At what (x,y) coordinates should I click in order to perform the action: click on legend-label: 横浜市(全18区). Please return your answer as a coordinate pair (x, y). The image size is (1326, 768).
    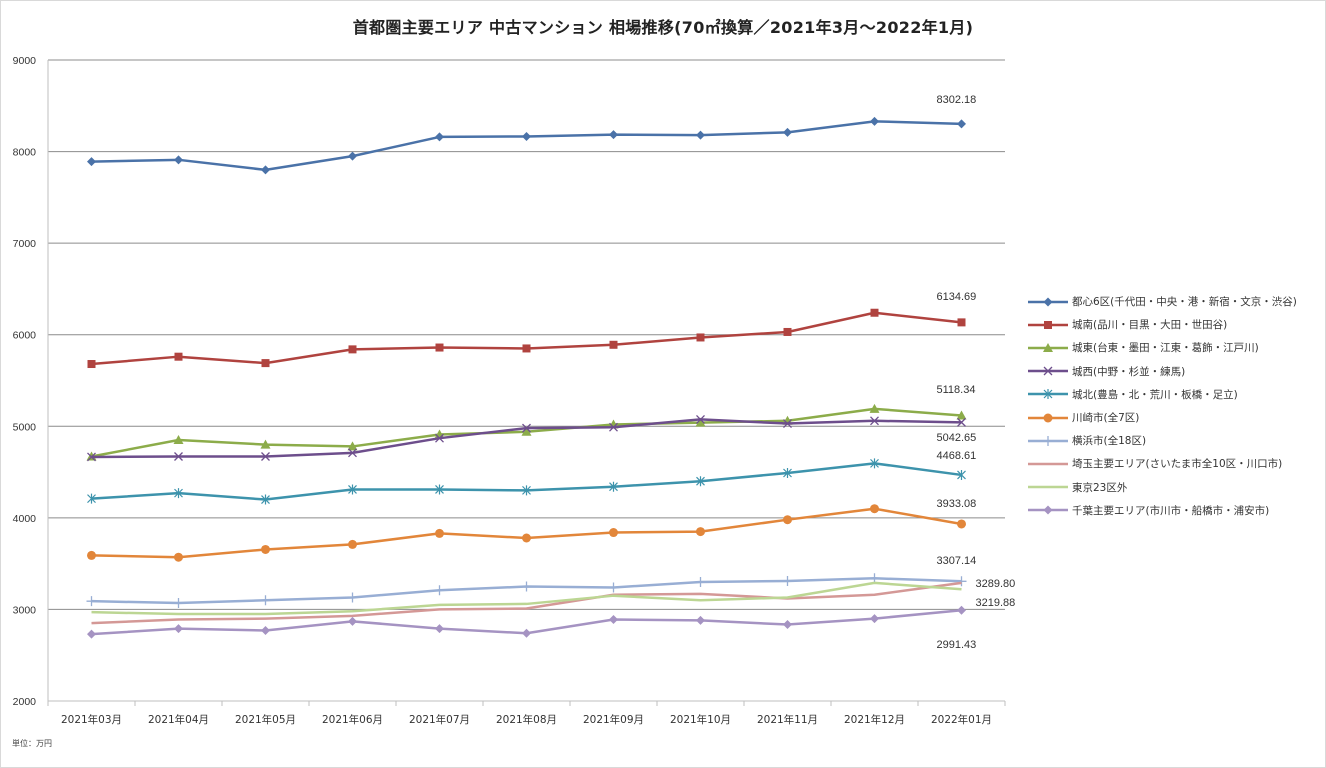
    Looking at the image, I should click on (1109, 441).